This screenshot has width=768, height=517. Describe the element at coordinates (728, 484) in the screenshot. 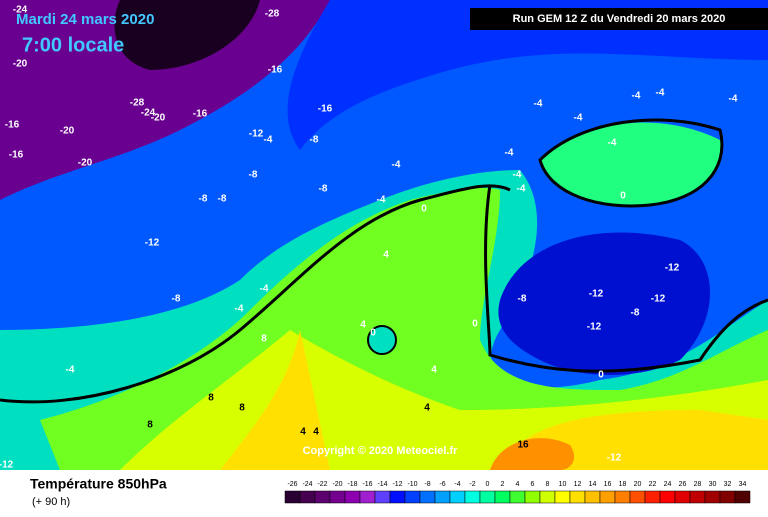

I see `scale-label: 32` at that location.